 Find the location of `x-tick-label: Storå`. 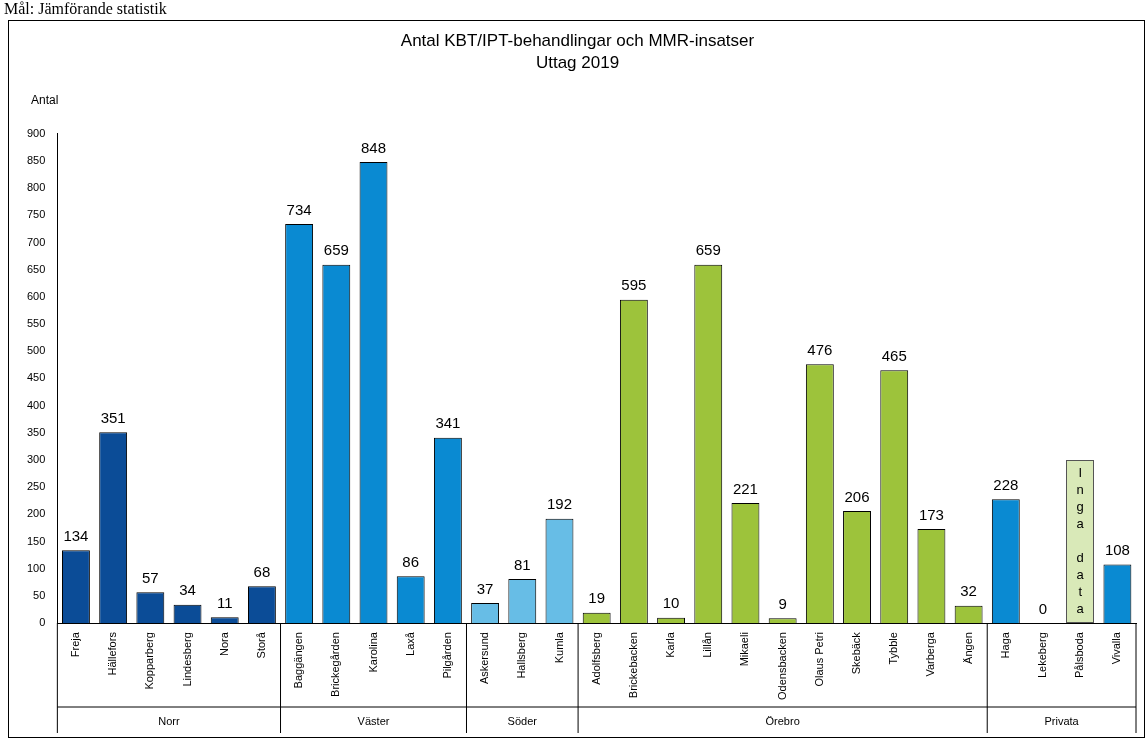

x-tick-label: Storå is located at coordinates (260, 645).